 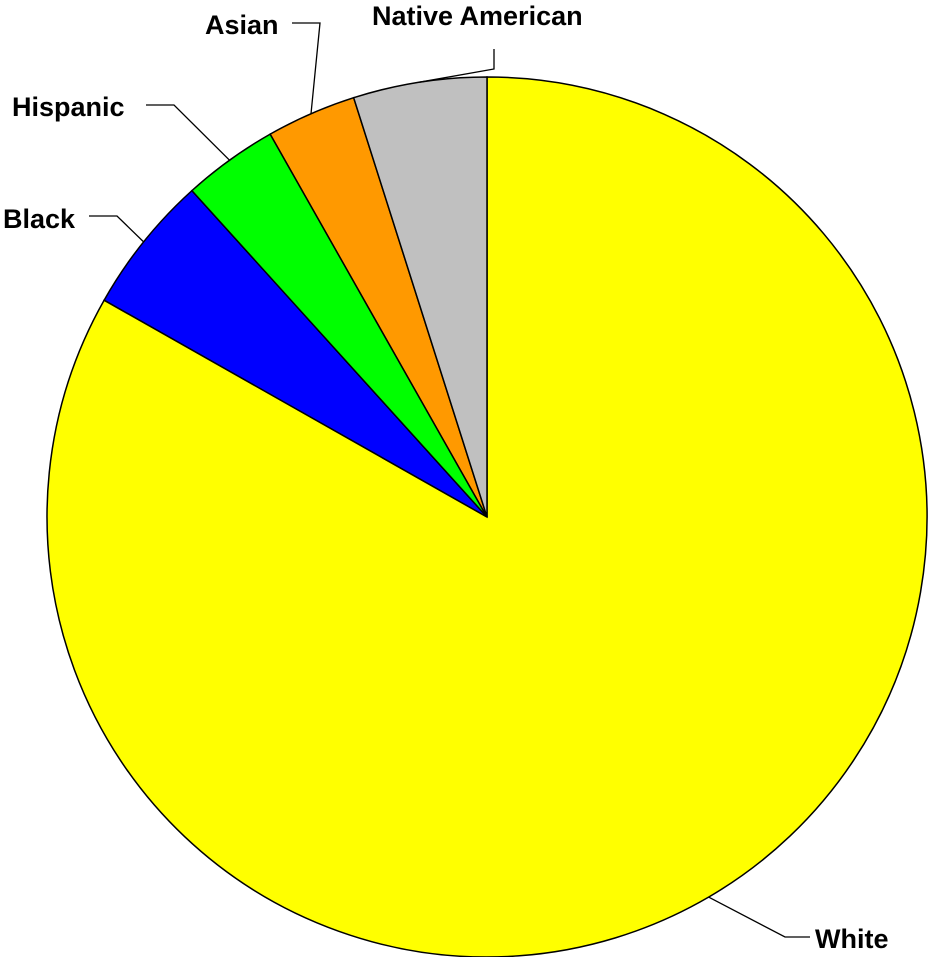 What do you see at coordinates (242, 25) in the screenshot?
I see `slice-label-asian: Asian` at bounding box center [242, 25].